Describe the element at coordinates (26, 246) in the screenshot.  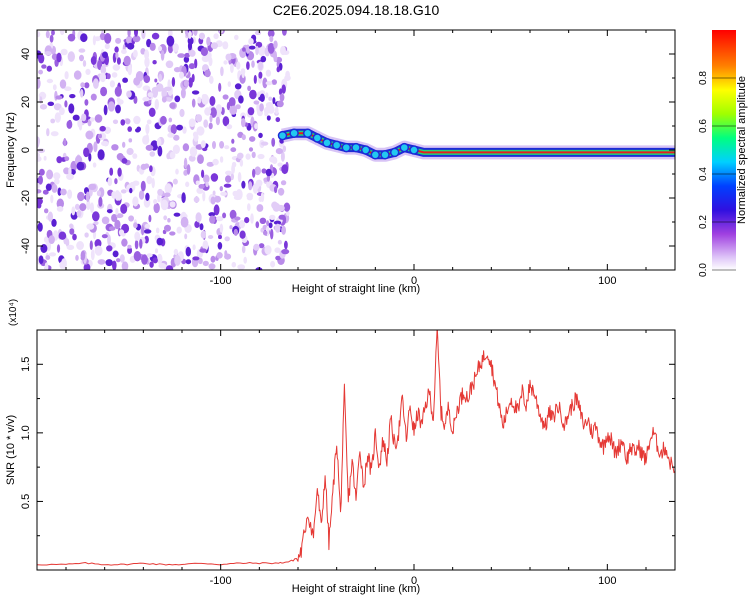
I see `y-tick-label: -40` at that location.